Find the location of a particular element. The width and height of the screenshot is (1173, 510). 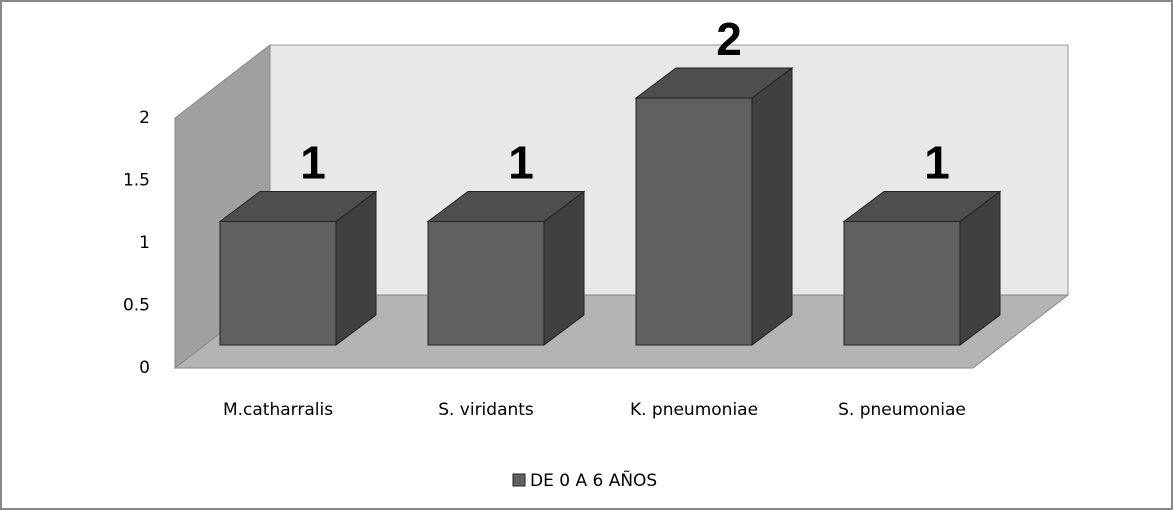

y-tick-label: 0.5 is located at coordinates (136, 306).